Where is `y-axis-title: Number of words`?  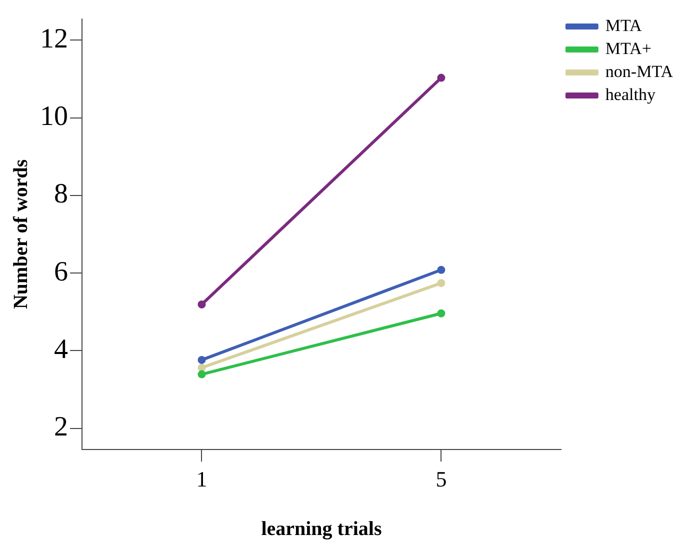
y-axis-title: Number of words is located at coordinates (21, 234).